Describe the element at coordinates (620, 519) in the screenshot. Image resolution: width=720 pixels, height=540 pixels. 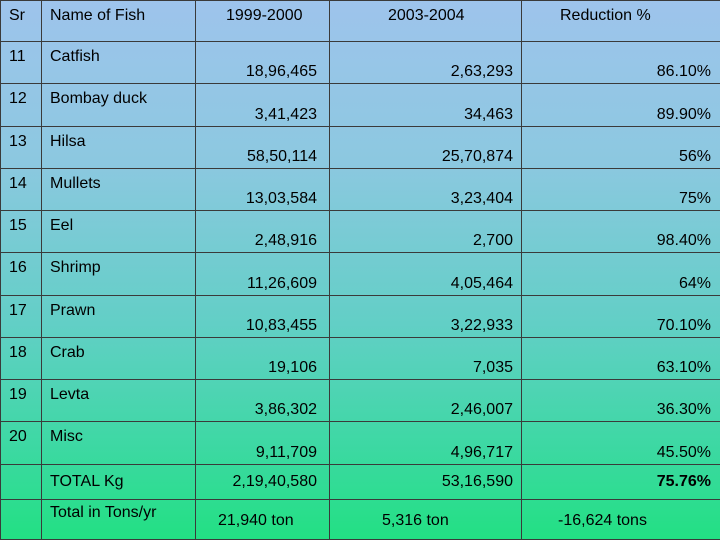
I see `tons-difference-value: -16,624 tons` at that location.